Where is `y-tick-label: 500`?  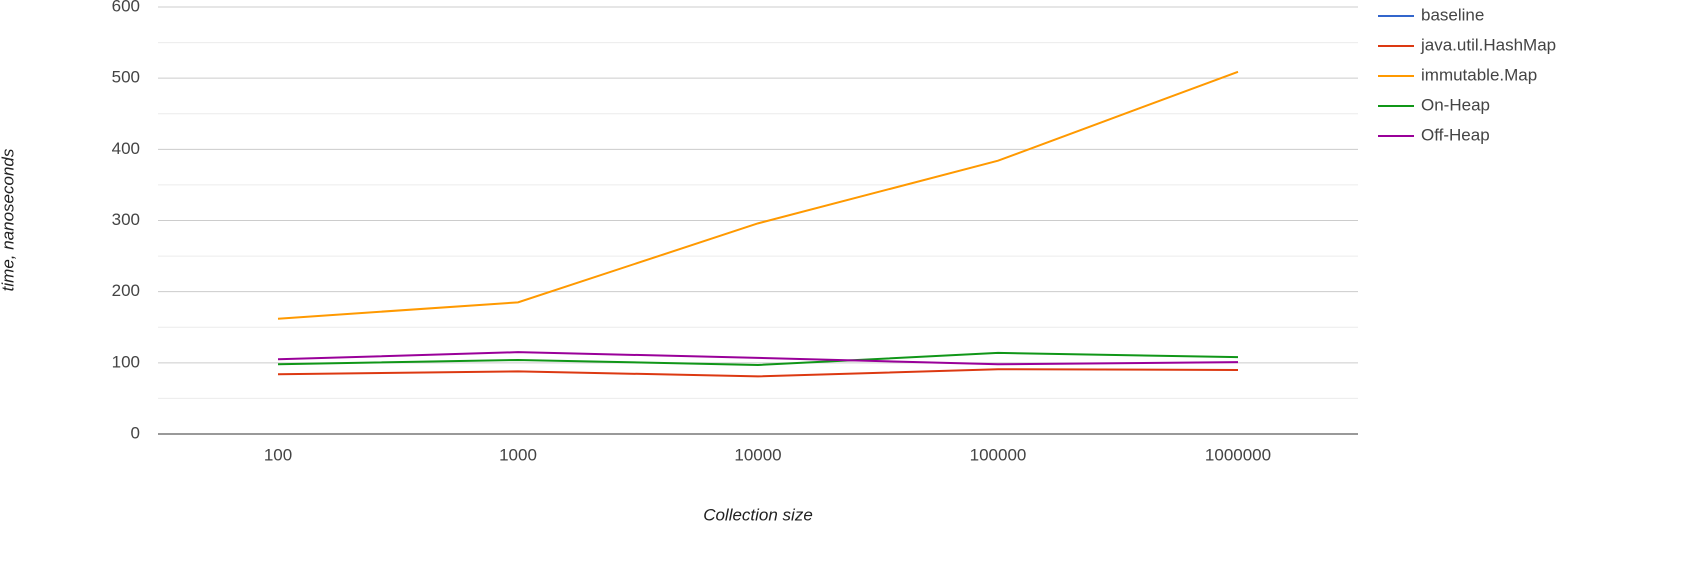
y-tick-label: 500 is located at coordinates (126, 77).